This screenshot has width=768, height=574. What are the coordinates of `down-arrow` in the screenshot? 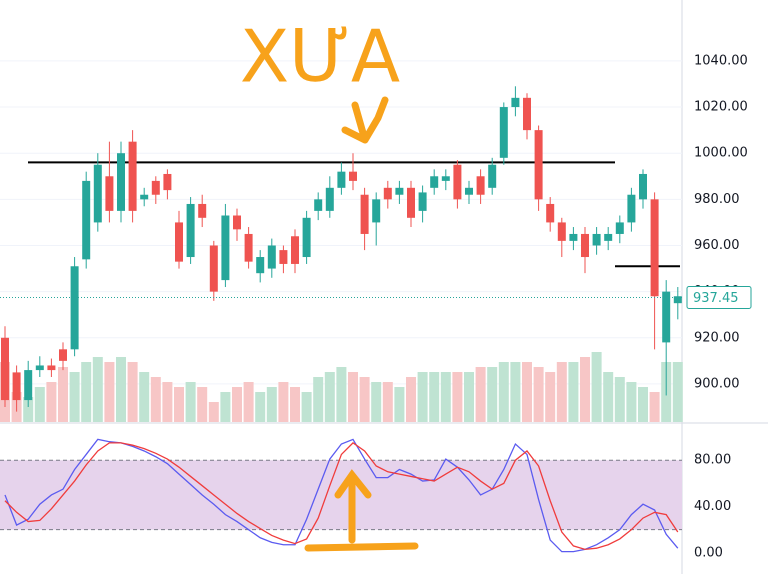 It's located at (365, 120).